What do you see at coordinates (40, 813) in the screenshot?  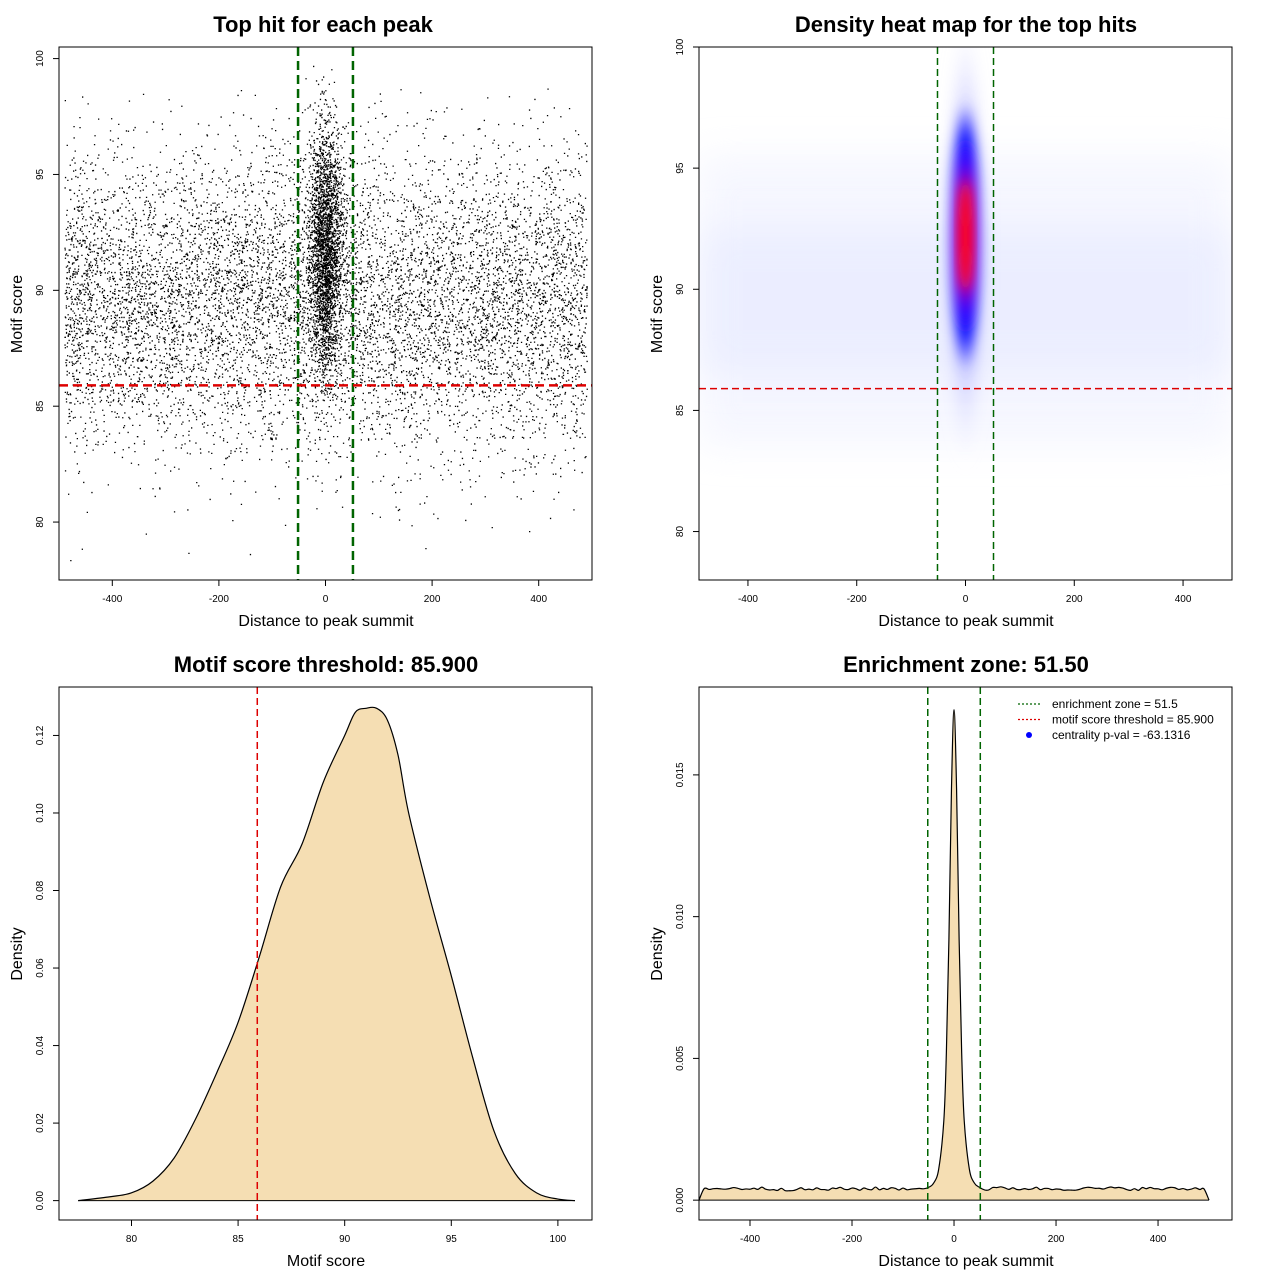 I see `y-tick-label: 0.10` at bounding box center [40, 813].